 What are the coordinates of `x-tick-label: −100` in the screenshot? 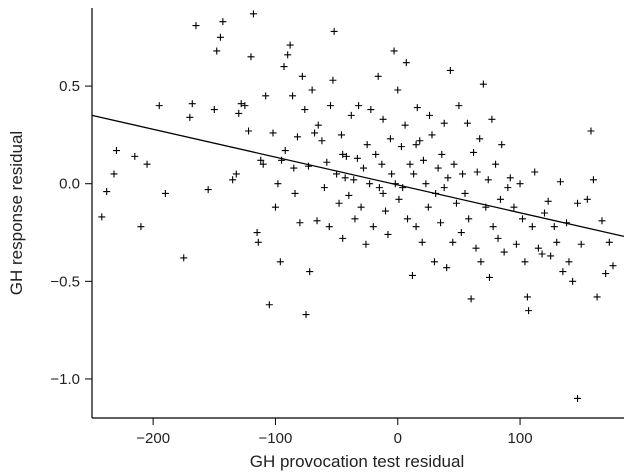 It's located at (276, 438).